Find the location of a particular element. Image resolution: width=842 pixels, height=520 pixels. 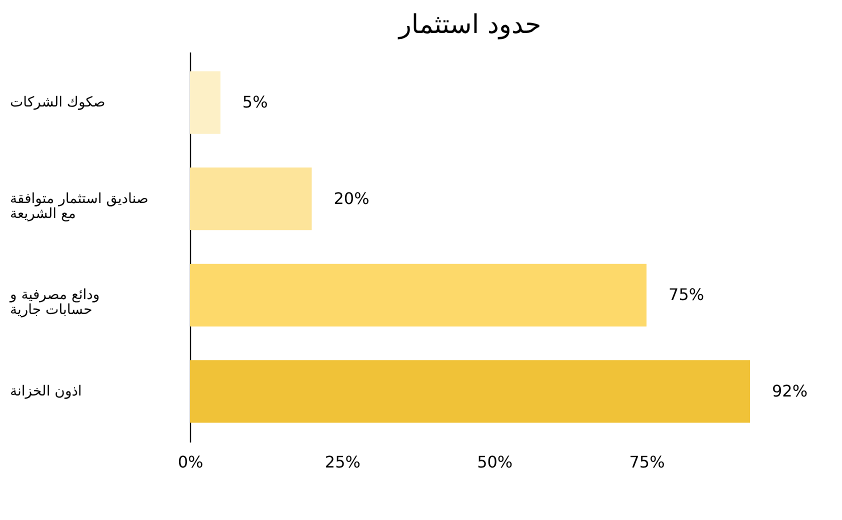

x-tick-label: 75% is located at coordinates (647, 462).